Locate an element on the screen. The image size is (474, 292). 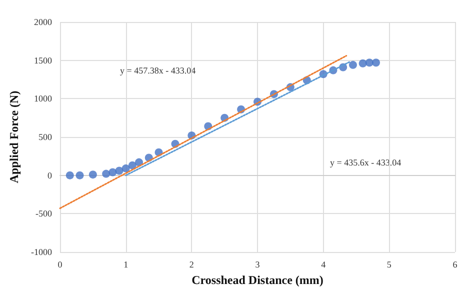
y-tick-label: 0 is located at coordinates (50, 175).